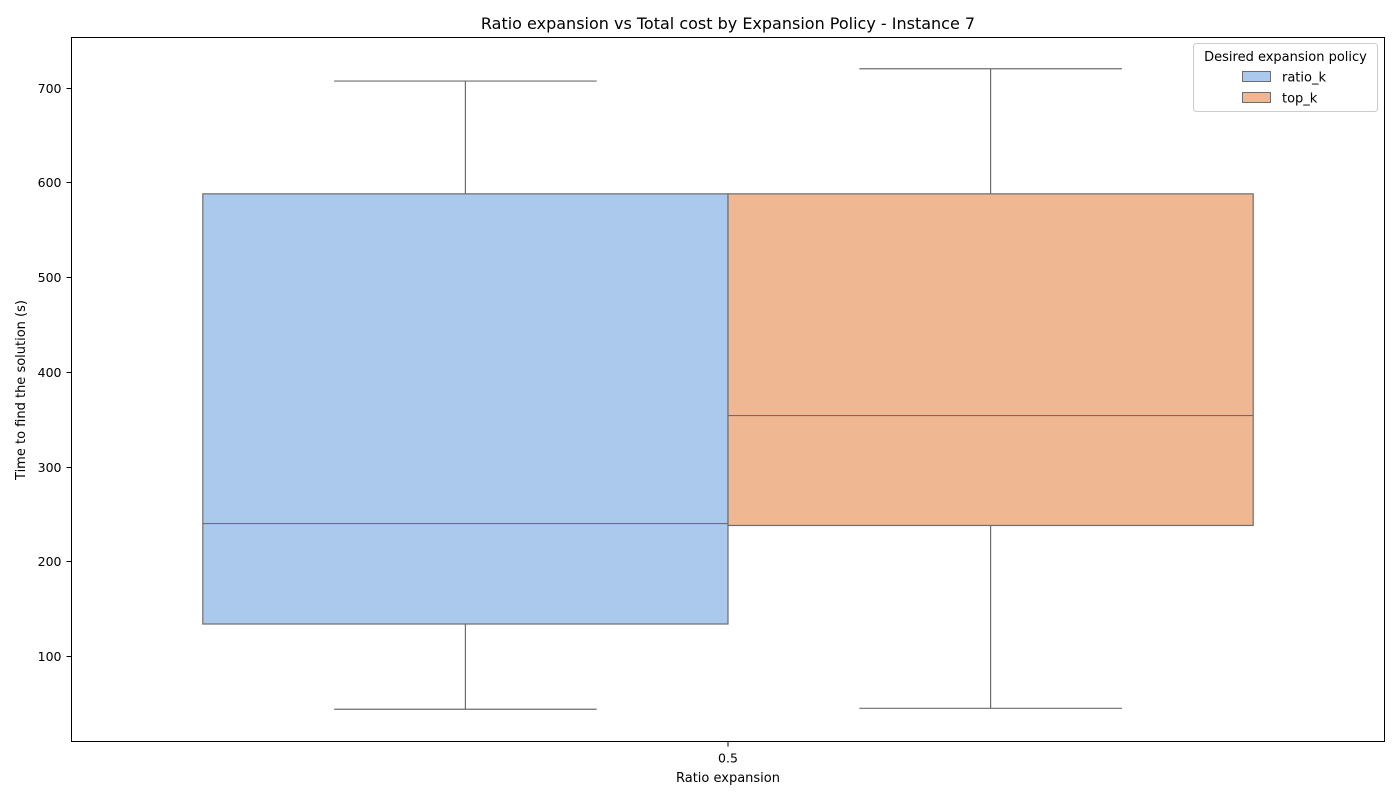 The image size is (1400, 800). What do you see at coordinates (1256, 76) in the screenshot?
I see `legend-swatch-ratio_k` at bounding box center [1256, 76].